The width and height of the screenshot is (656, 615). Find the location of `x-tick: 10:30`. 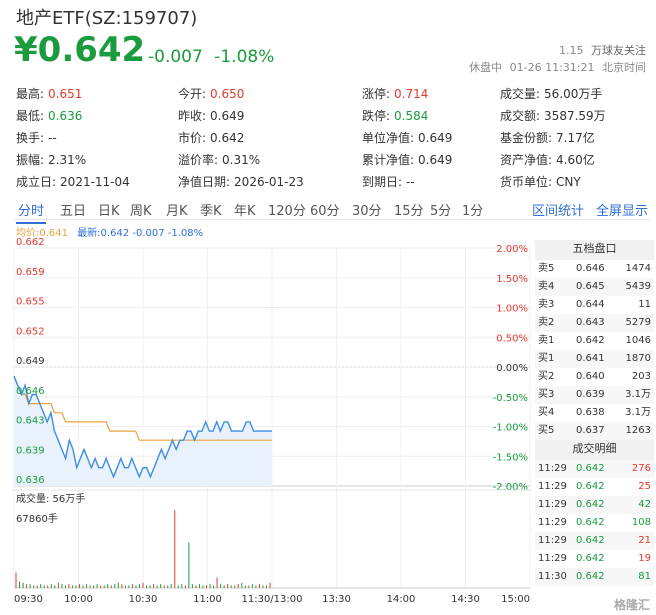

x-tick: 10:30 is located at coordinates (143, 599).